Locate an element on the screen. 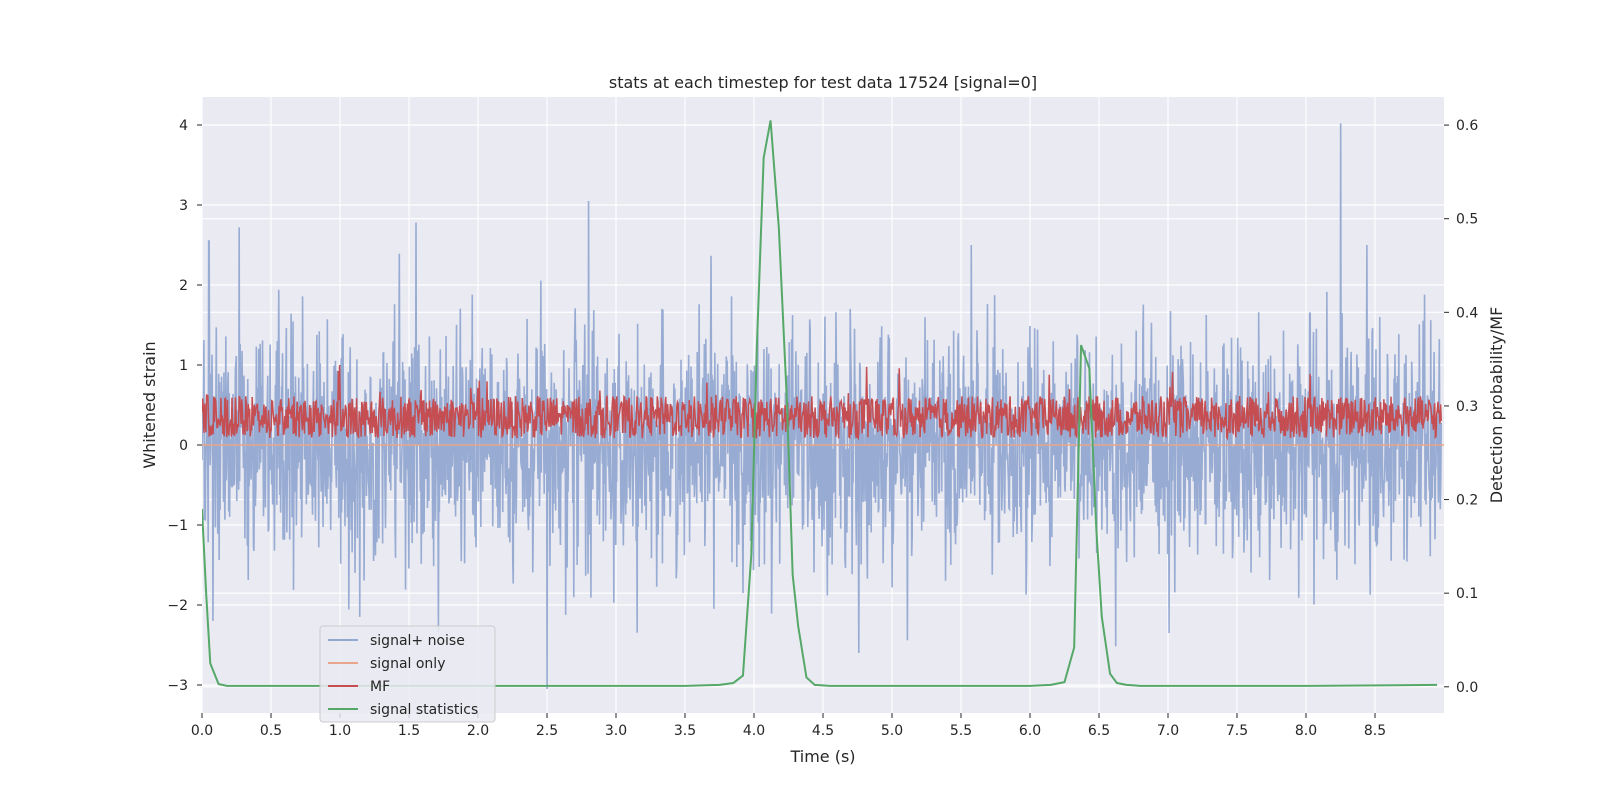  x-tick-label-17: 8.5 is located at coordinates (1375, 731).